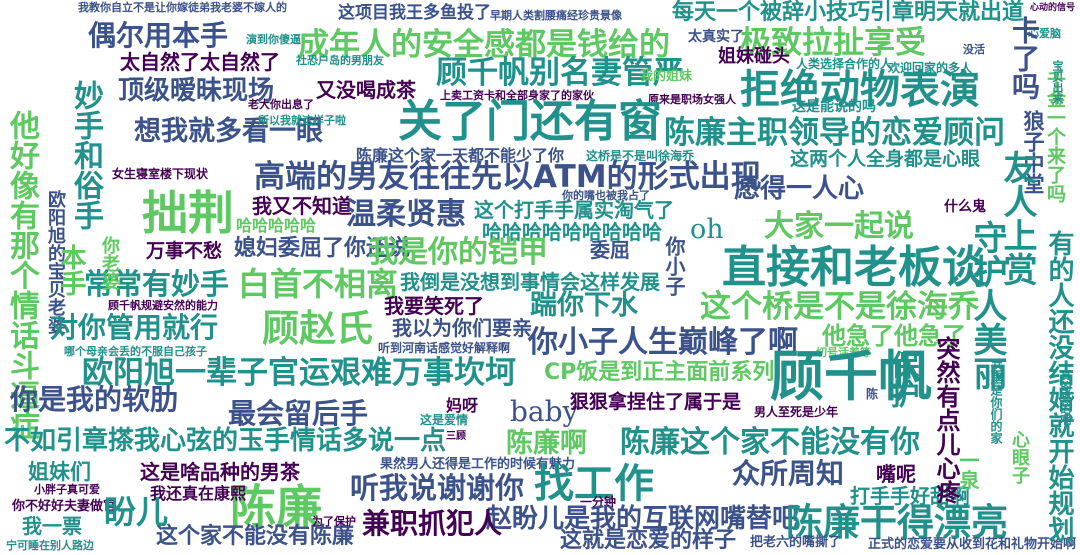 This screenshot has height=555, width=1080. I want to click on word-w67: 顾赵氏, so click(317, 328).